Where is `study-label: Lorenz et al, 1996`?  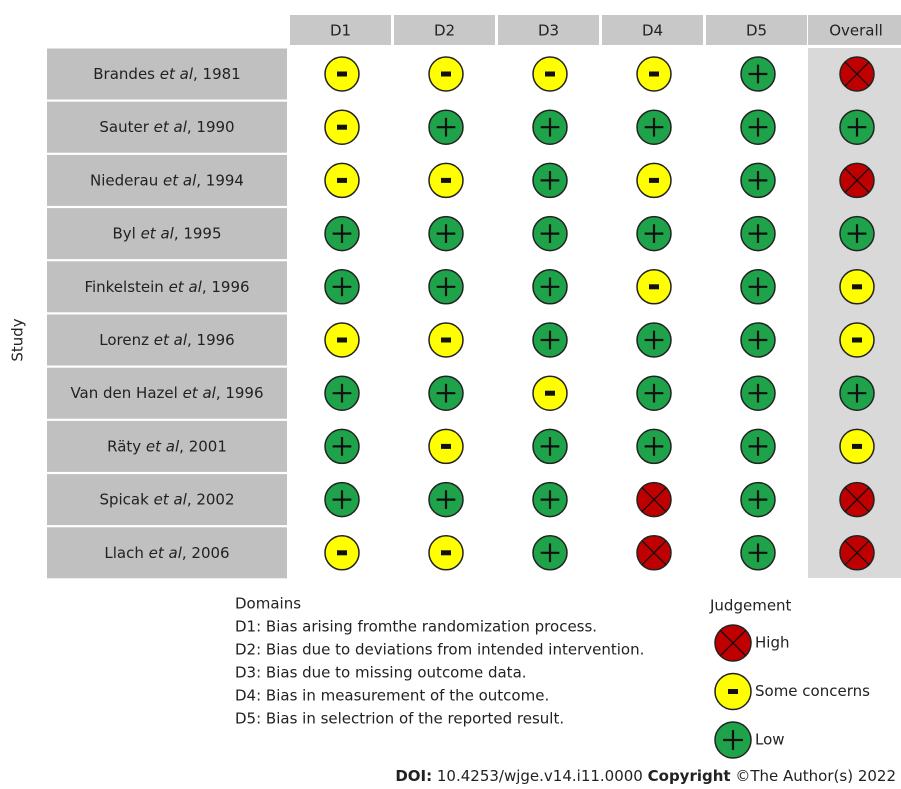 study-label: Lorenz et al, 1996 is located at coordinates (166, 340).